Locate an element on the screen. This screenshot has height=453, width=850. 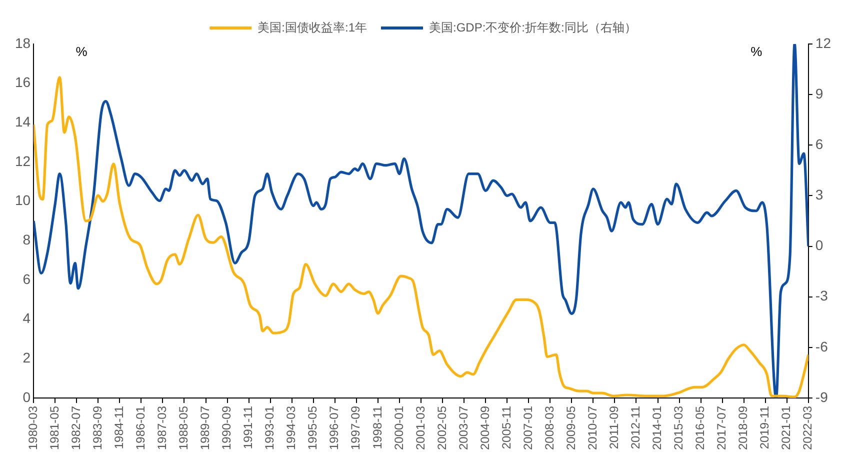
x-tick-label: 1989-07 is located at coordinates (205, 428).